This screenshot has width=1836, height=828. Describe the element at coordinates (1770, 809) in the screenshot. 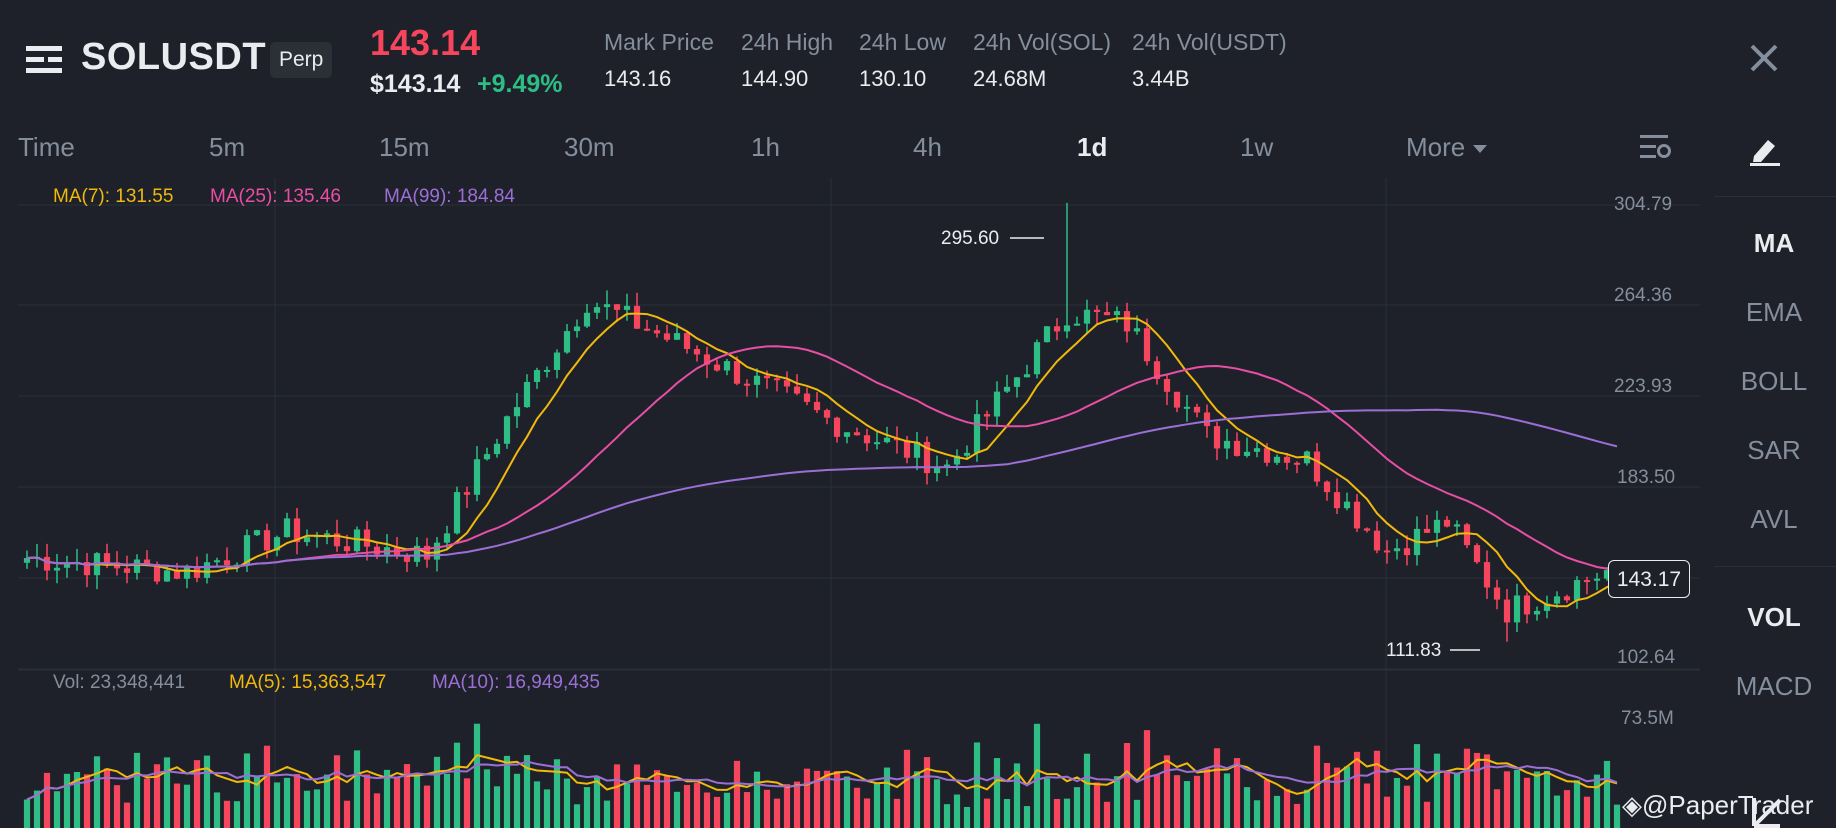

I see `expand-icon` at that location.